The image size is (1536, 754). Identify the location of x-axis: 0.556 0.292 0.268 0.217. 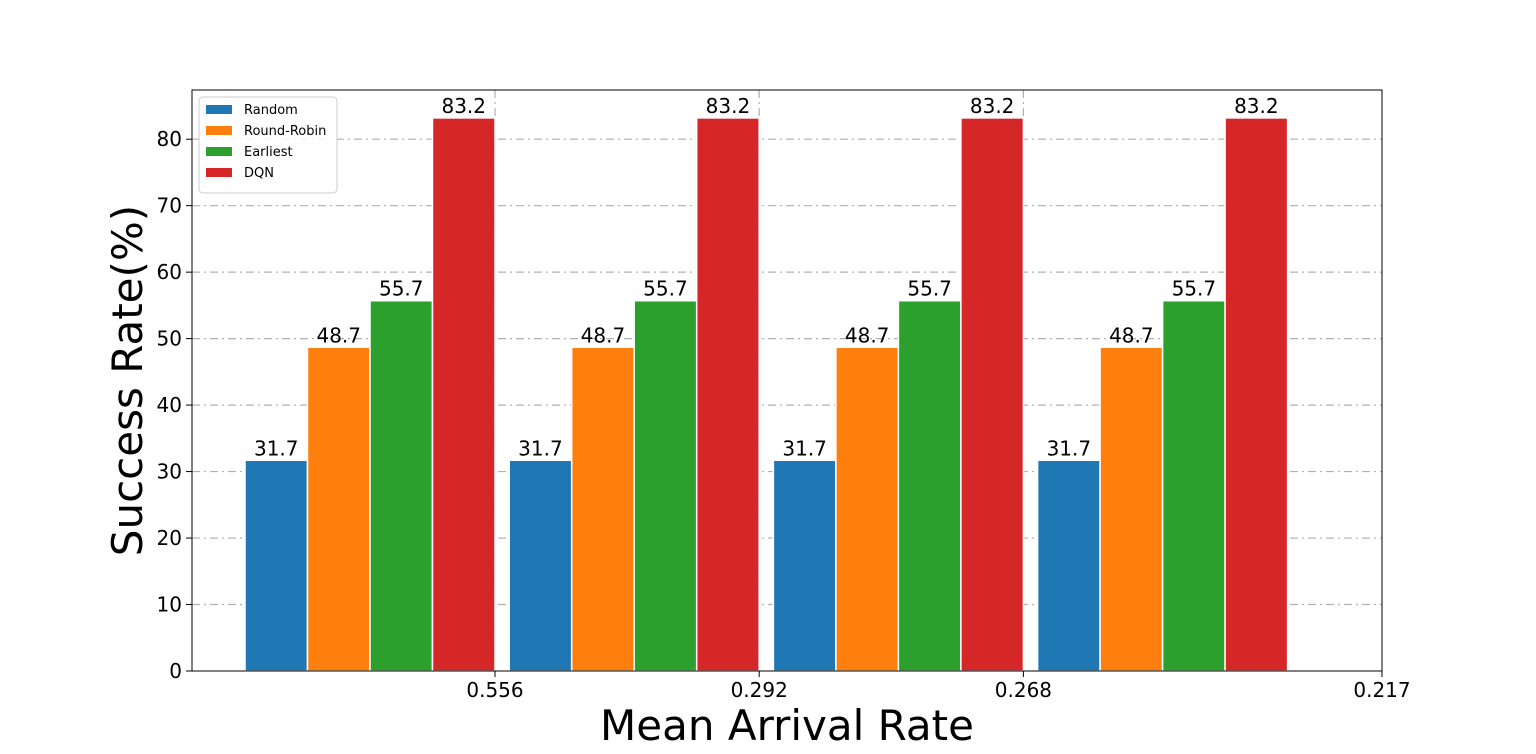
(938, 686).